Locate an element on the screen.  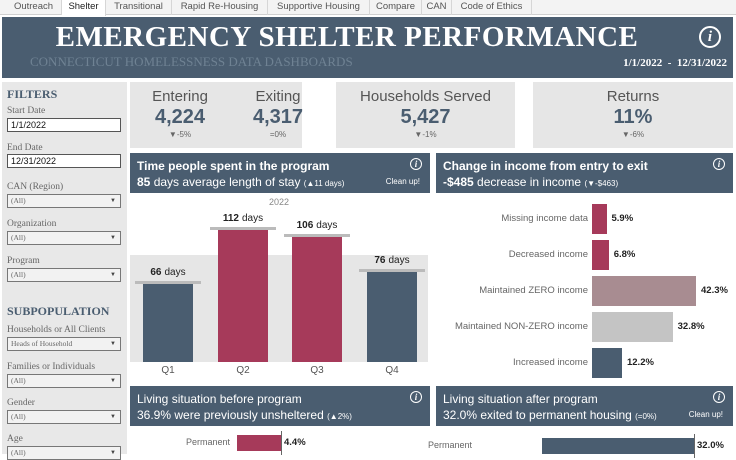
bar-value-label: 76 days is located at coordinates (392, 260).